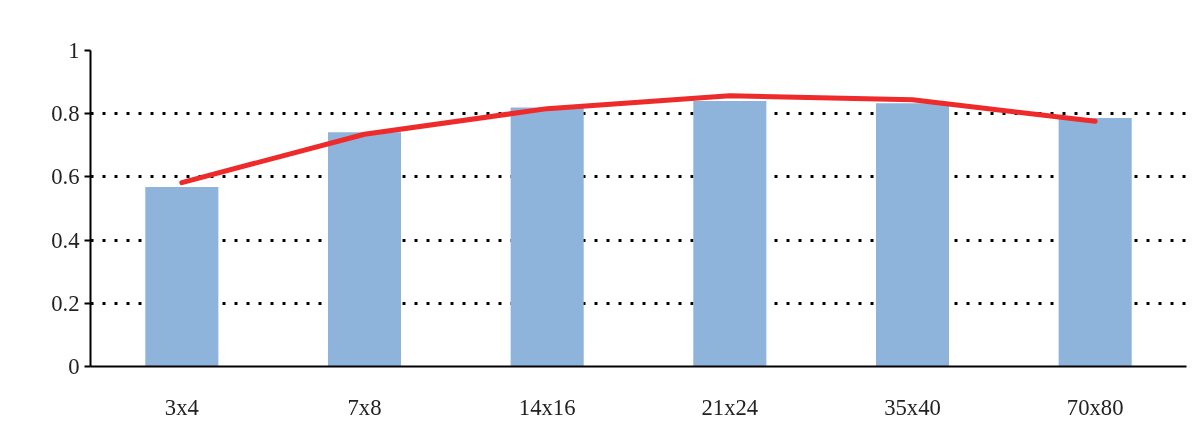 The height and width of the screenshot is (436, 1198). I want to click on y-tick-label: 0.8, so click(65, 114).